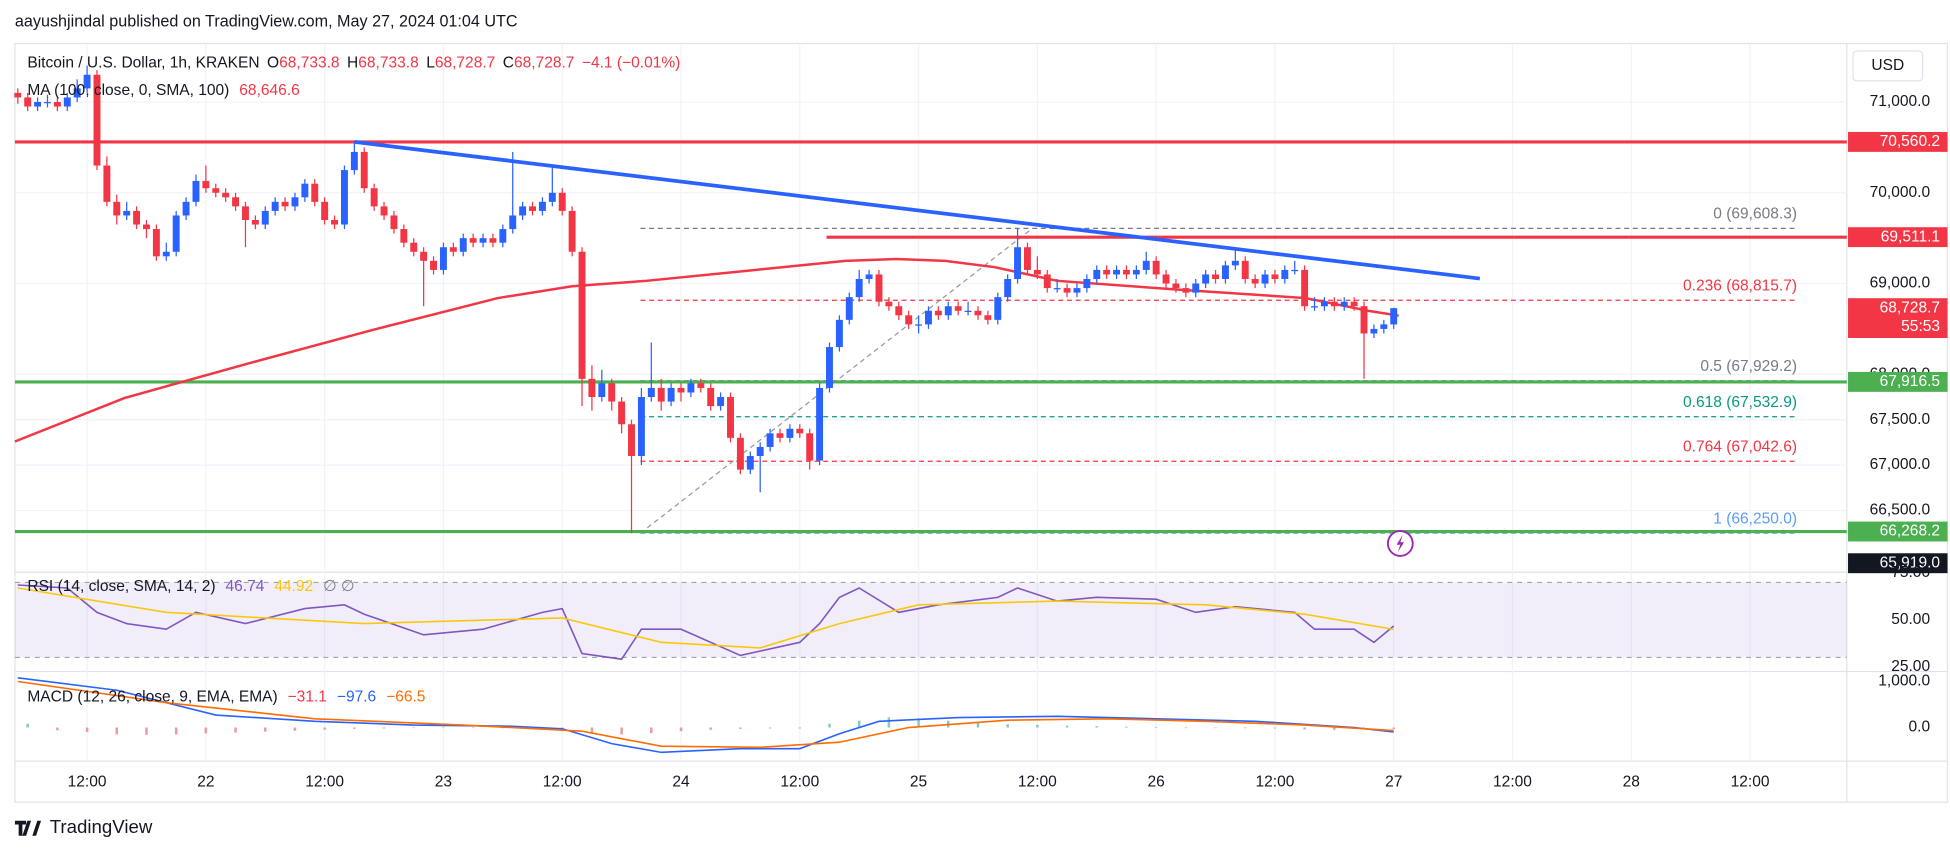  What do you see at coordinates (631, 63) in the screenshot?
I see `change: −4.1 (−0.01%)` at bounding box center [631, 63].